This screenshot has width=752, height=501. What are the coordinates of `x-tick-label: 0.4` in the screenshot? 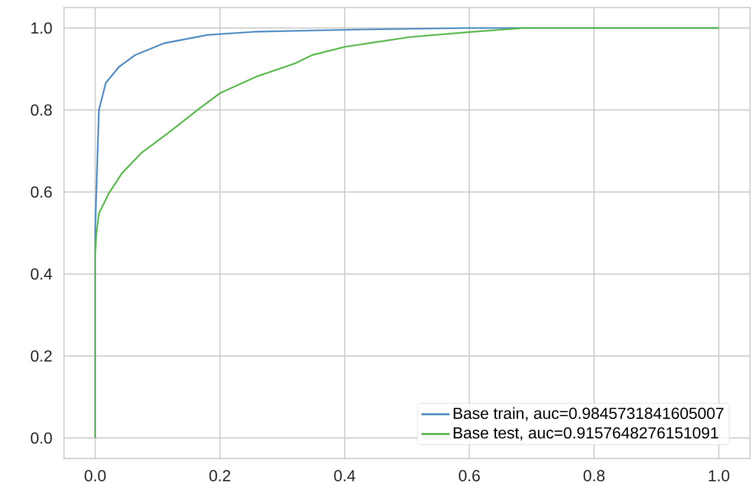 It's located at (345, 476).